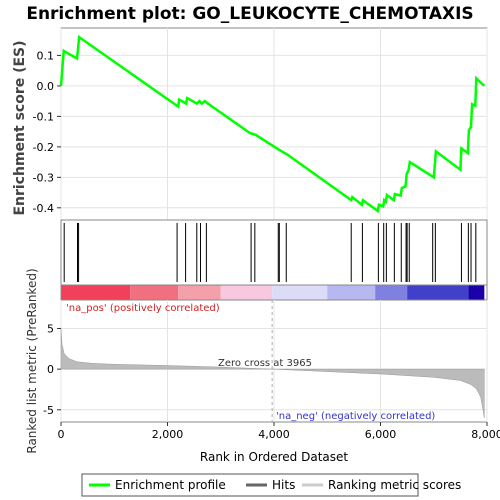 Image resolution: width=500 pixels, height=500 pixels. Describe the element at coordinates (274, 434) in the screenshot. I see `x-tick-label: 4,000` at that location.